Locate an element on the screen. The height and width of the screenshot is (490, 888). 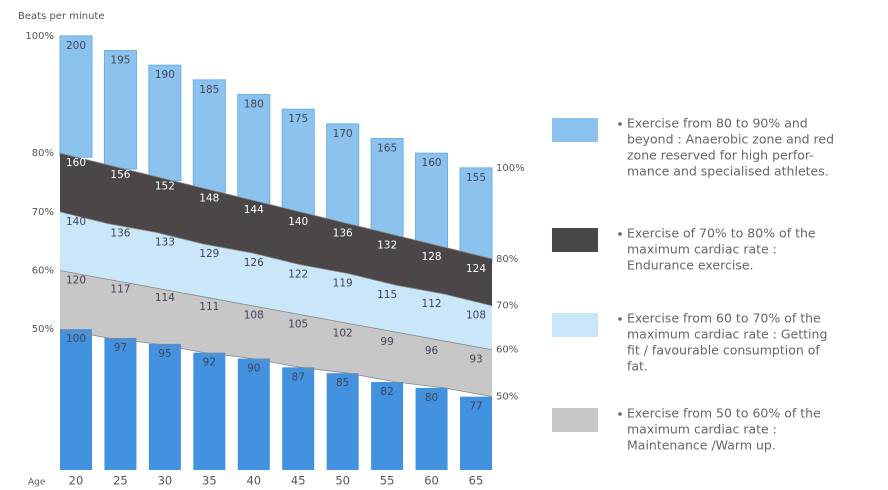
y-right-tick-label: 50% is located at coordinates (507, 397).